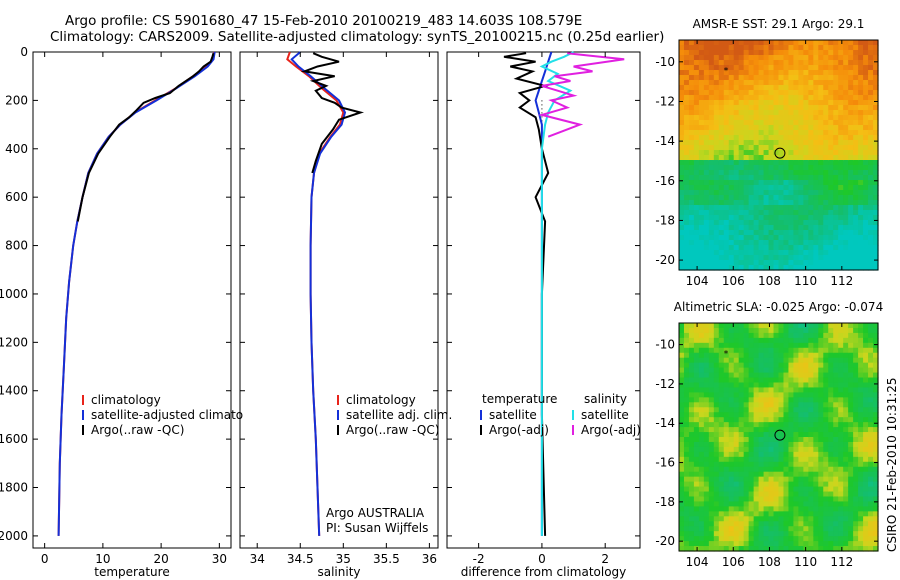 The image size is (900, 580). Describe the element at coordinates (479, 559) in the screenshot. I see `x-tick-label: -2` at that location.